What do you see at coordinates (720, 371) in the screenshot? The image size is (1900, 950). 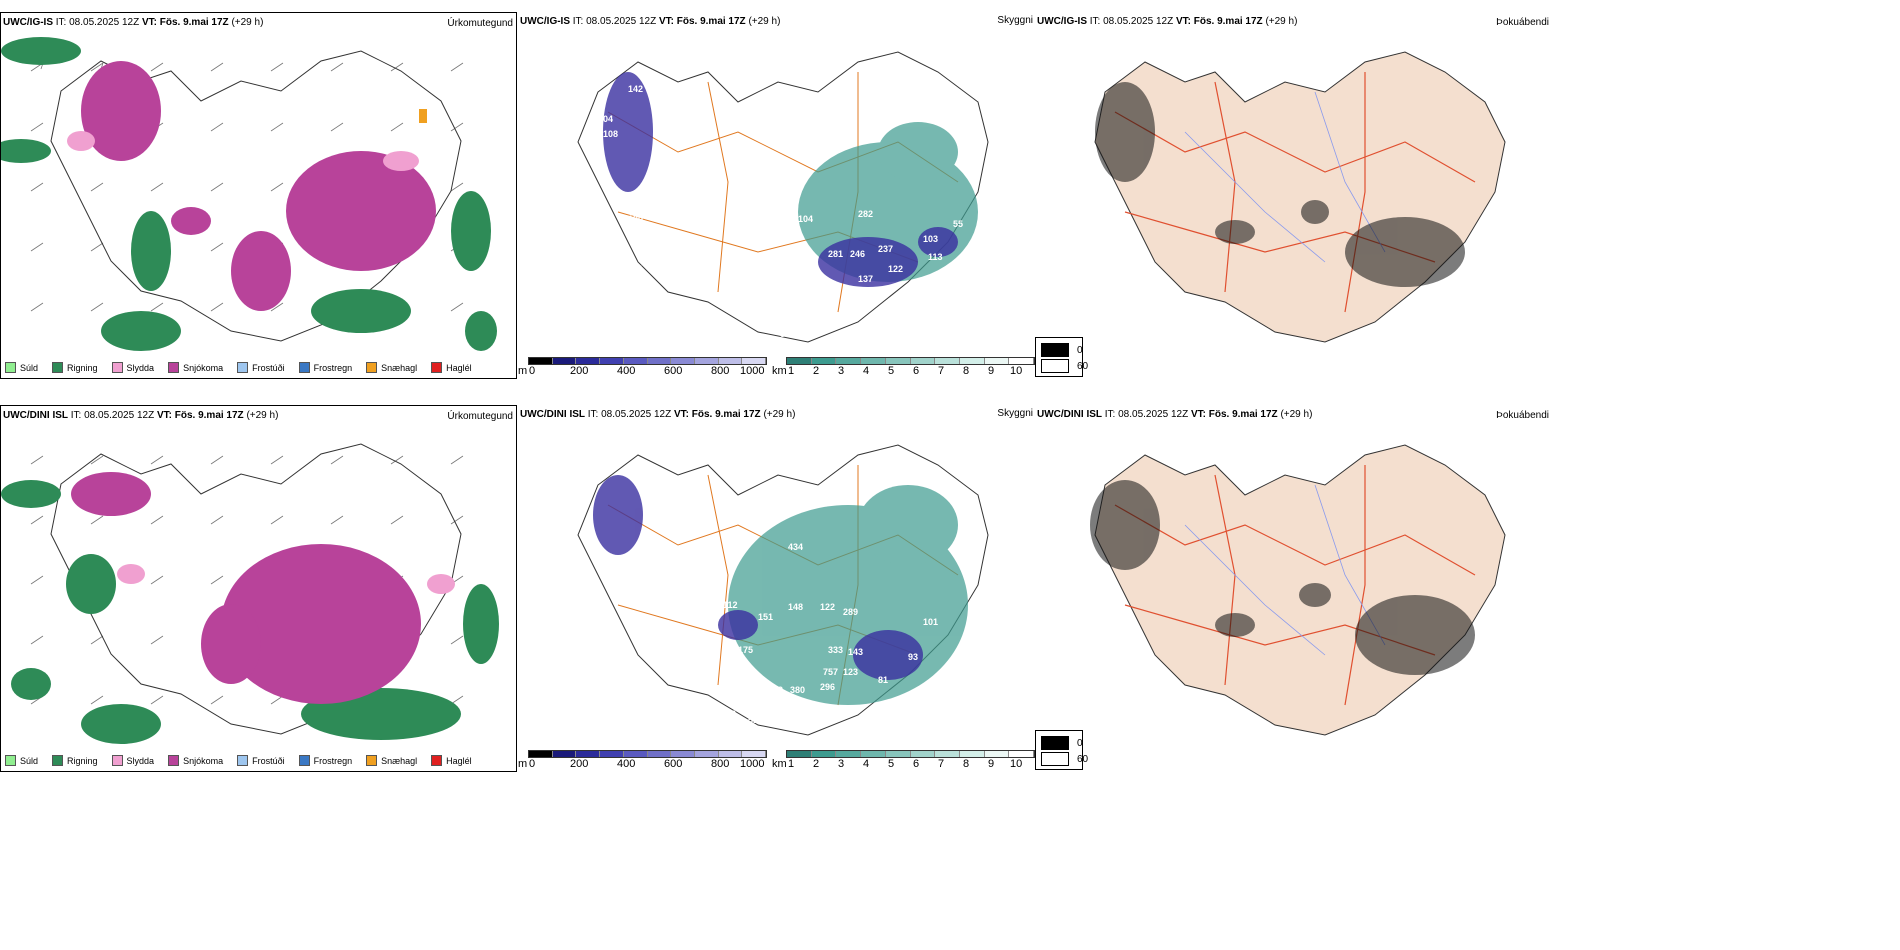 I see `cloud-tick: 800` at bounding box center [720, 371].